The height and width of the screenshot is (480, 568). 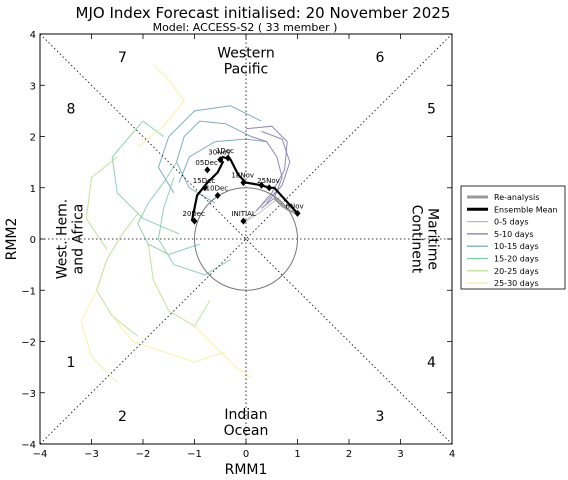 What do you see at coordinates (217, 188) in the screenshot?
I see `ensemble-mean-marker-label: 10Dec` at bounding box center [217, 188].